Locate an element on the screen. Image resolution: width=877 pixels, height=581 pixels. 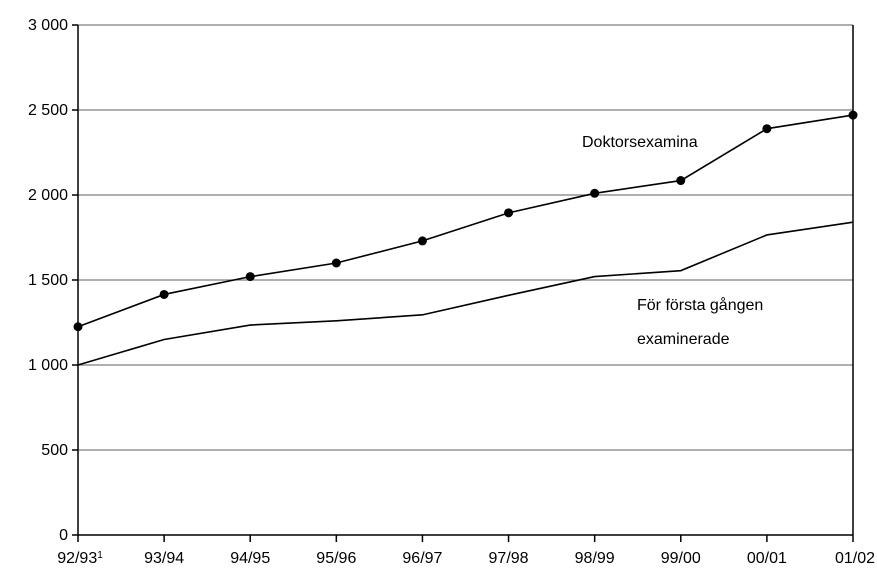
y-tick-label-6: 3 000 is located at coordinates (48, 25).